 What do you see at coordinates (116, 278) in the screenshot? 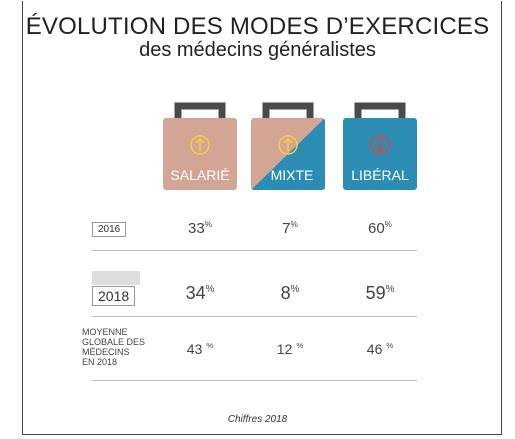
I see `year-tab` at bounding box center [116, 278].